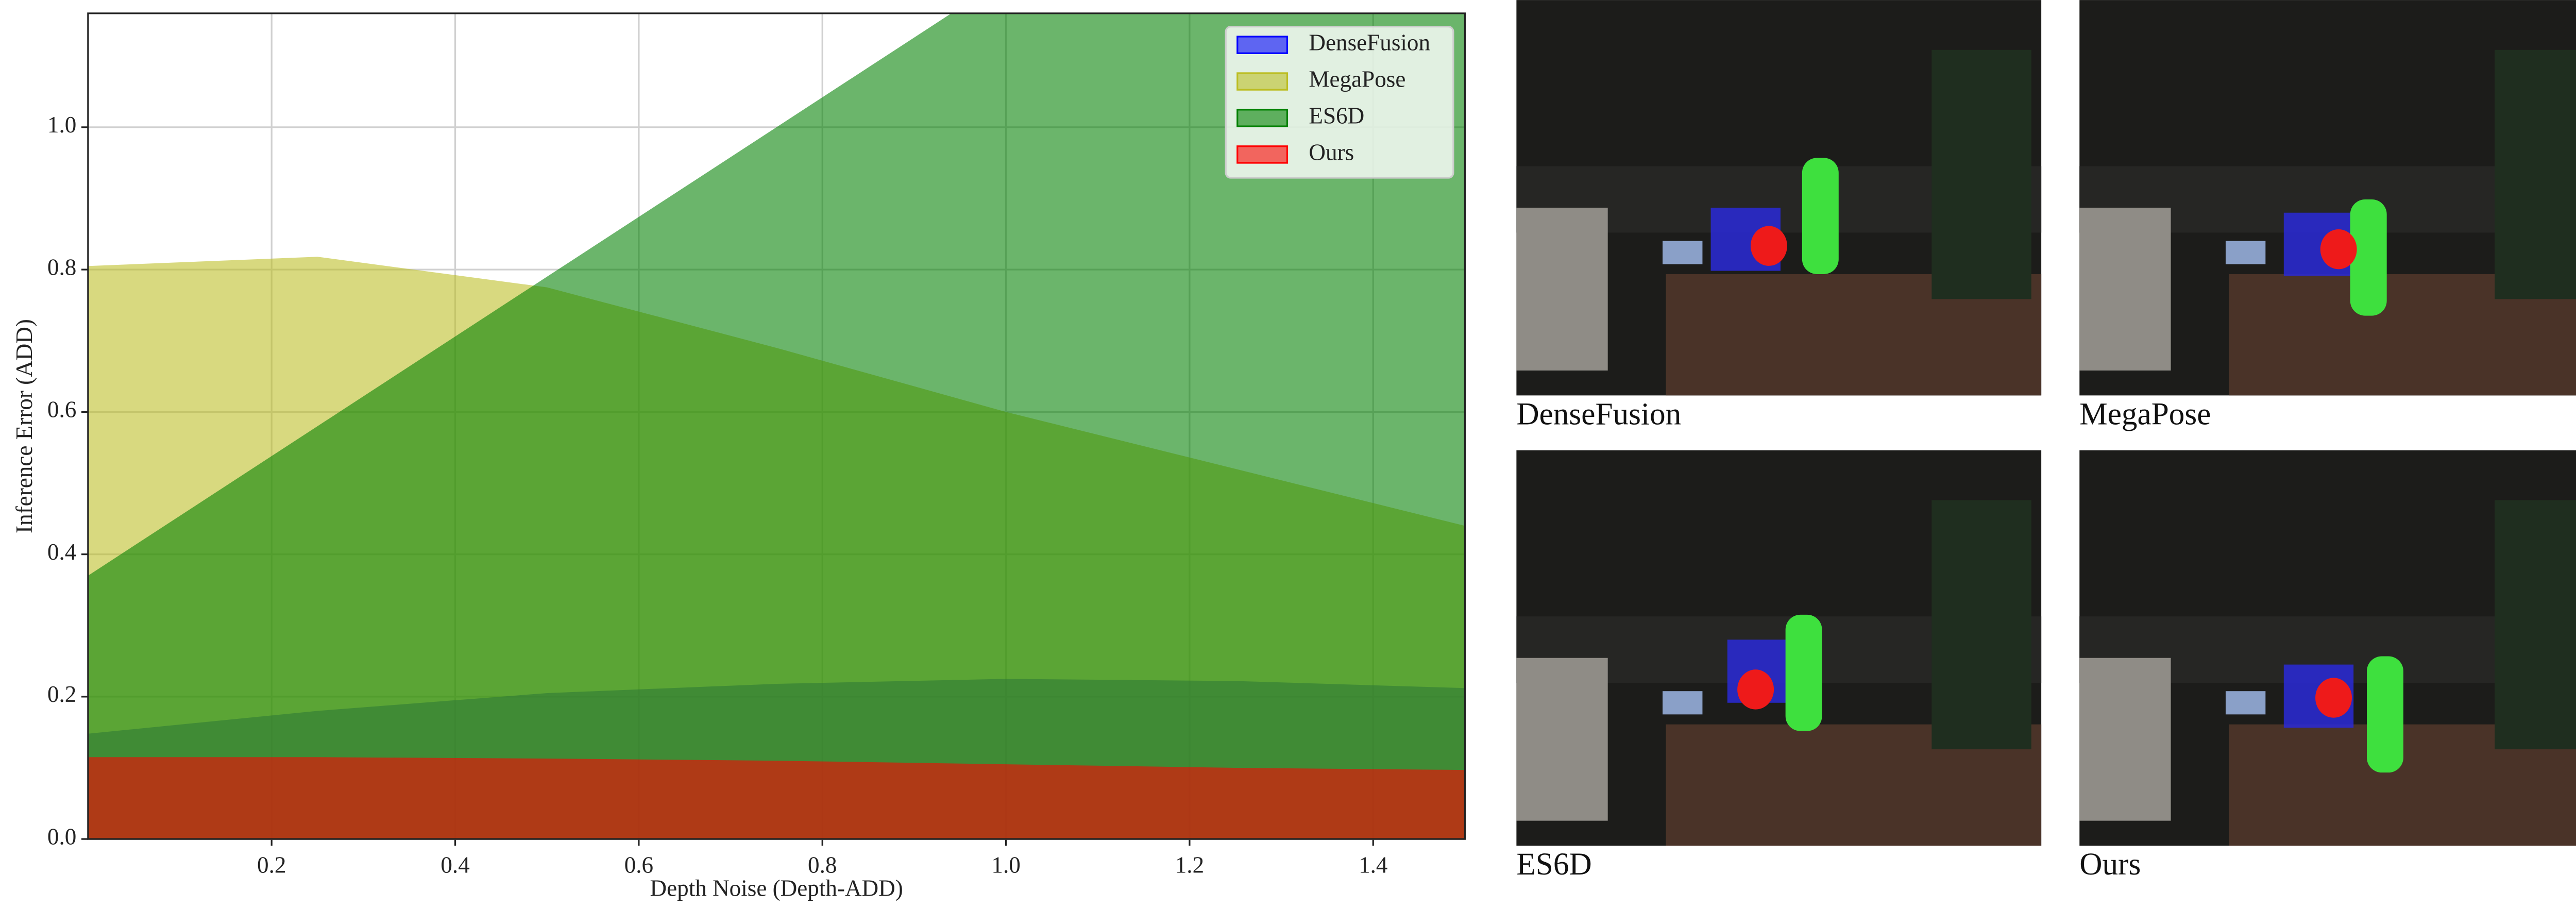 The height and width of the screenshot is (908, 2576). I want to click on legend-label: DenseFusion, so click(1369, 42).